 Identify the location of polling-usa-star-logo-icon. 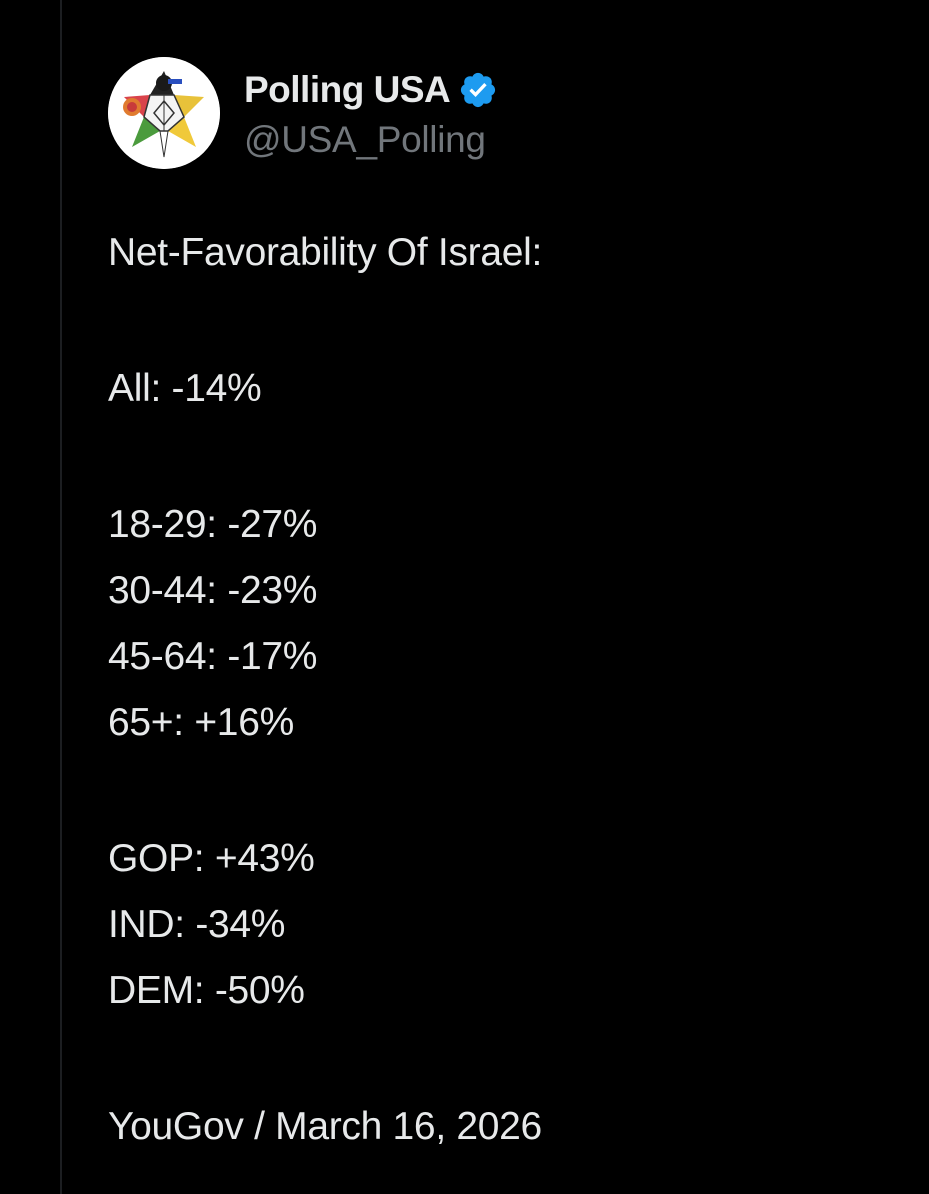
(164, 112).